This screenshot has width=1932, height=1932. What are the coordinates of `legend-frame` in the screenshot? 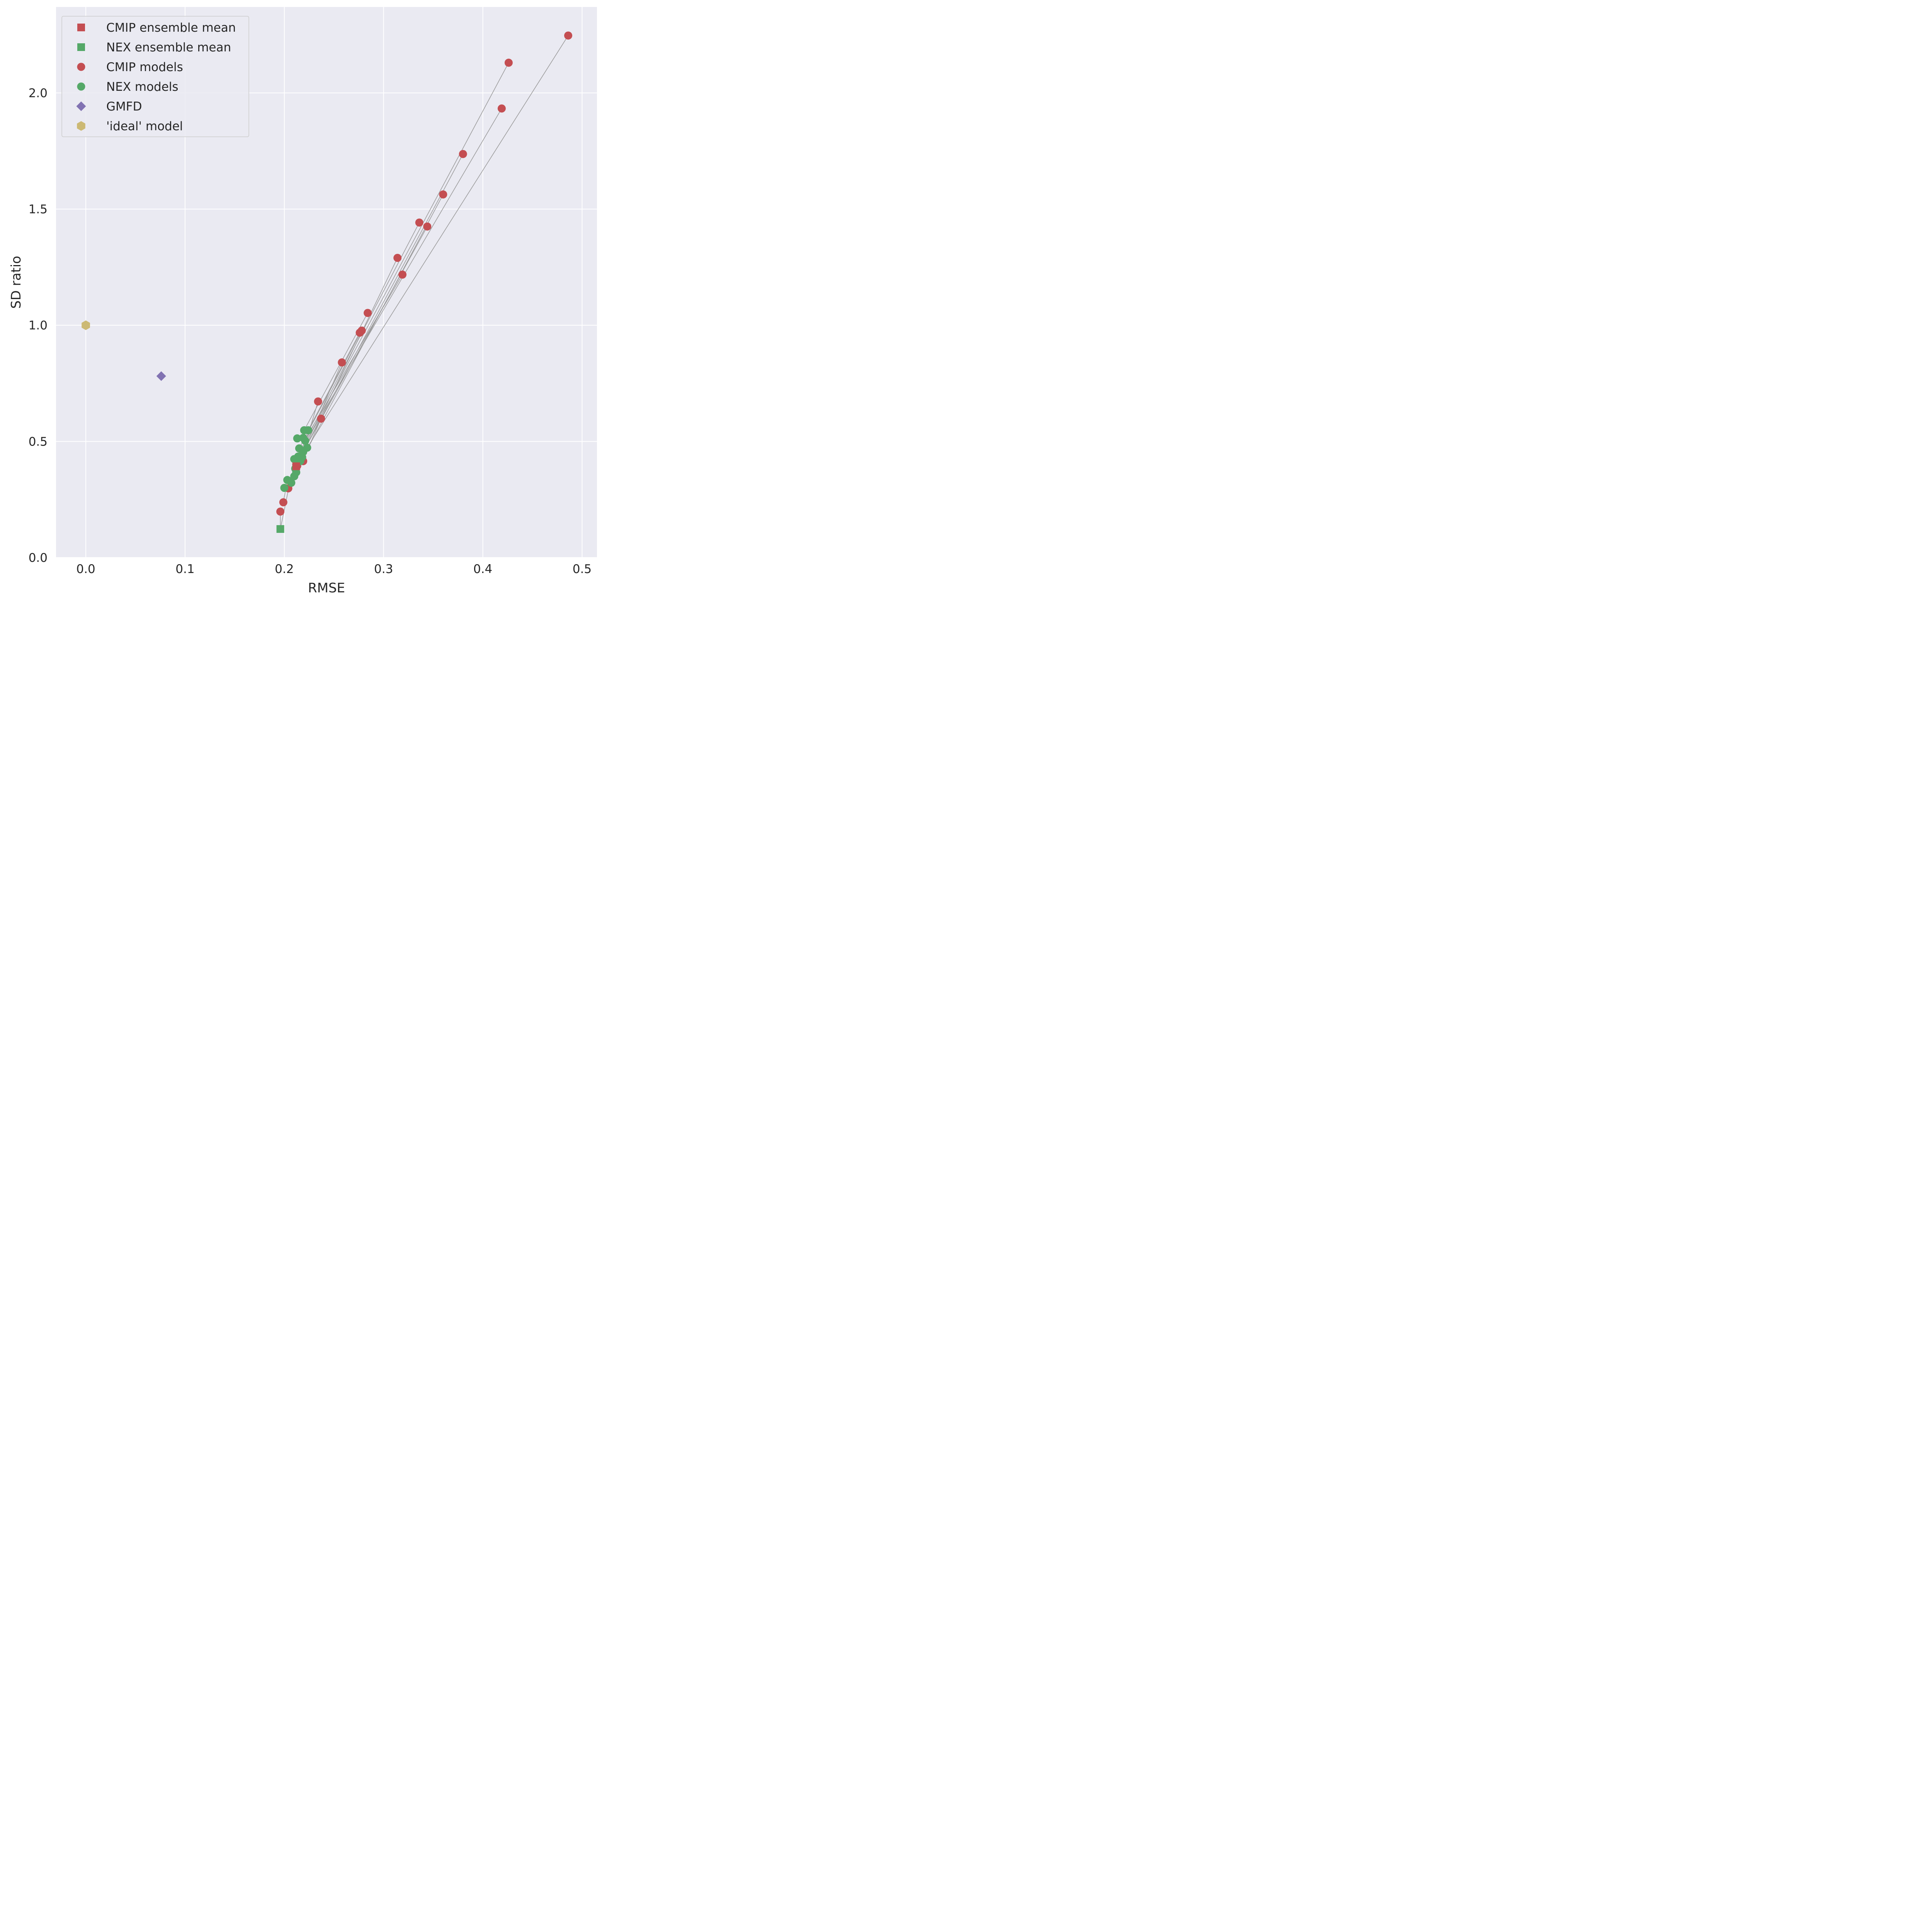 It's located at (155, 77).